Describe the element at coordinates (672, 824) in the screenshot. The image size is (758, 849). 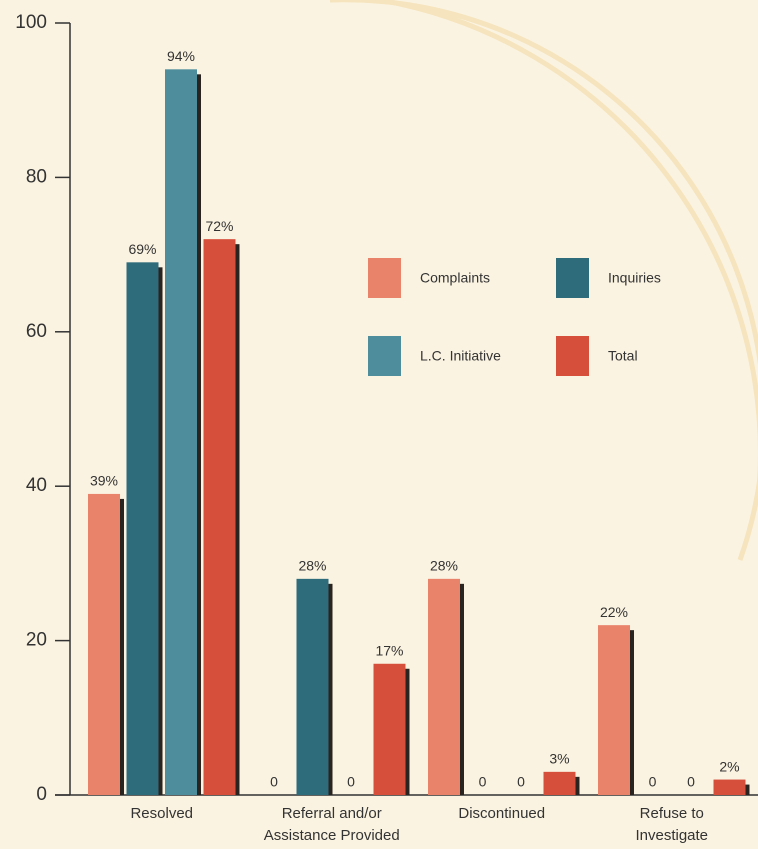
I see `x-tick-label: Refuse to Investigate` at that location.